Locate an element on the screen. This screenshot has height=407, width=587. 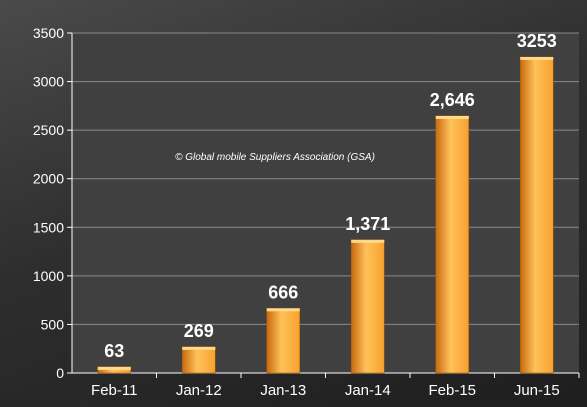
y-tick-label: 0 is located at coordinates (60, 373).